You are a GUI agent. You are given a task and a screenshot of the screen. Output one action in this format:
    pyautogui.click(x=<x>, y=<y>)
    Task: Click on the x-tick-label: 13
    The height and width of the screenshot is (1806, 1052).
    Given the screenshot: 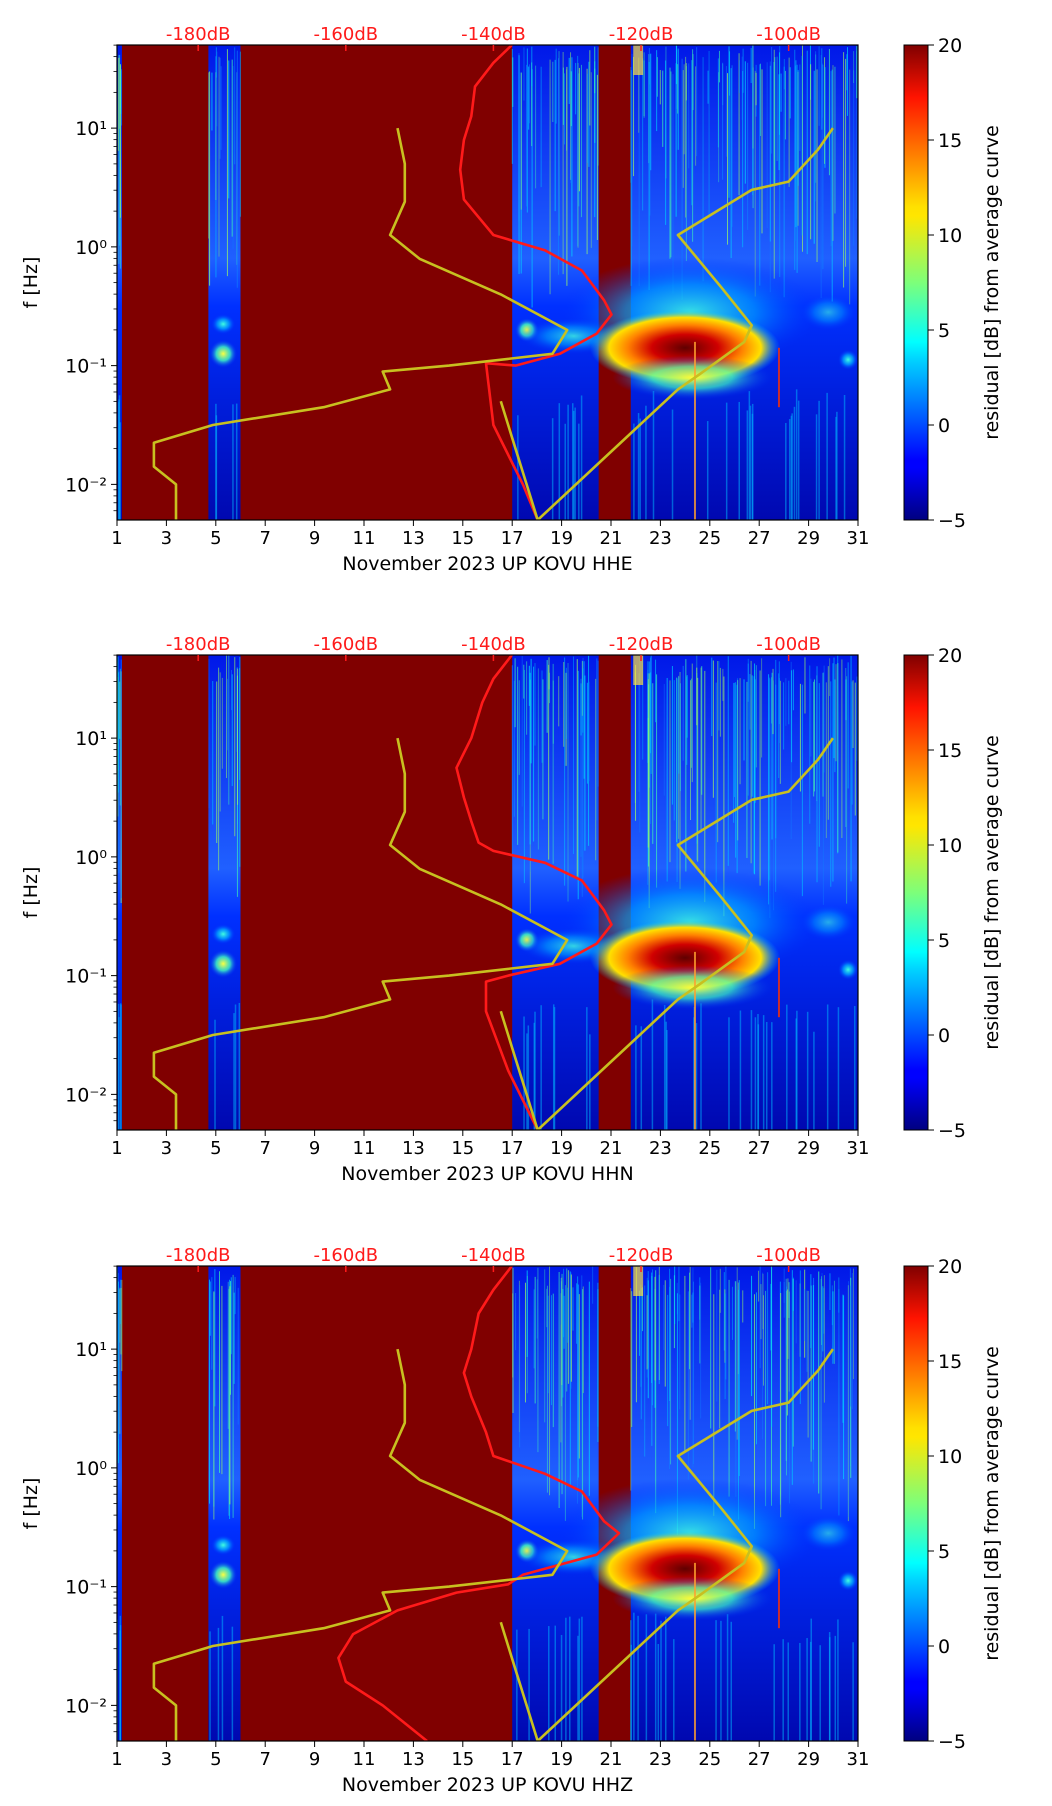 What is the action you would take?
    pyautogui.click(x=413, y=538)
    